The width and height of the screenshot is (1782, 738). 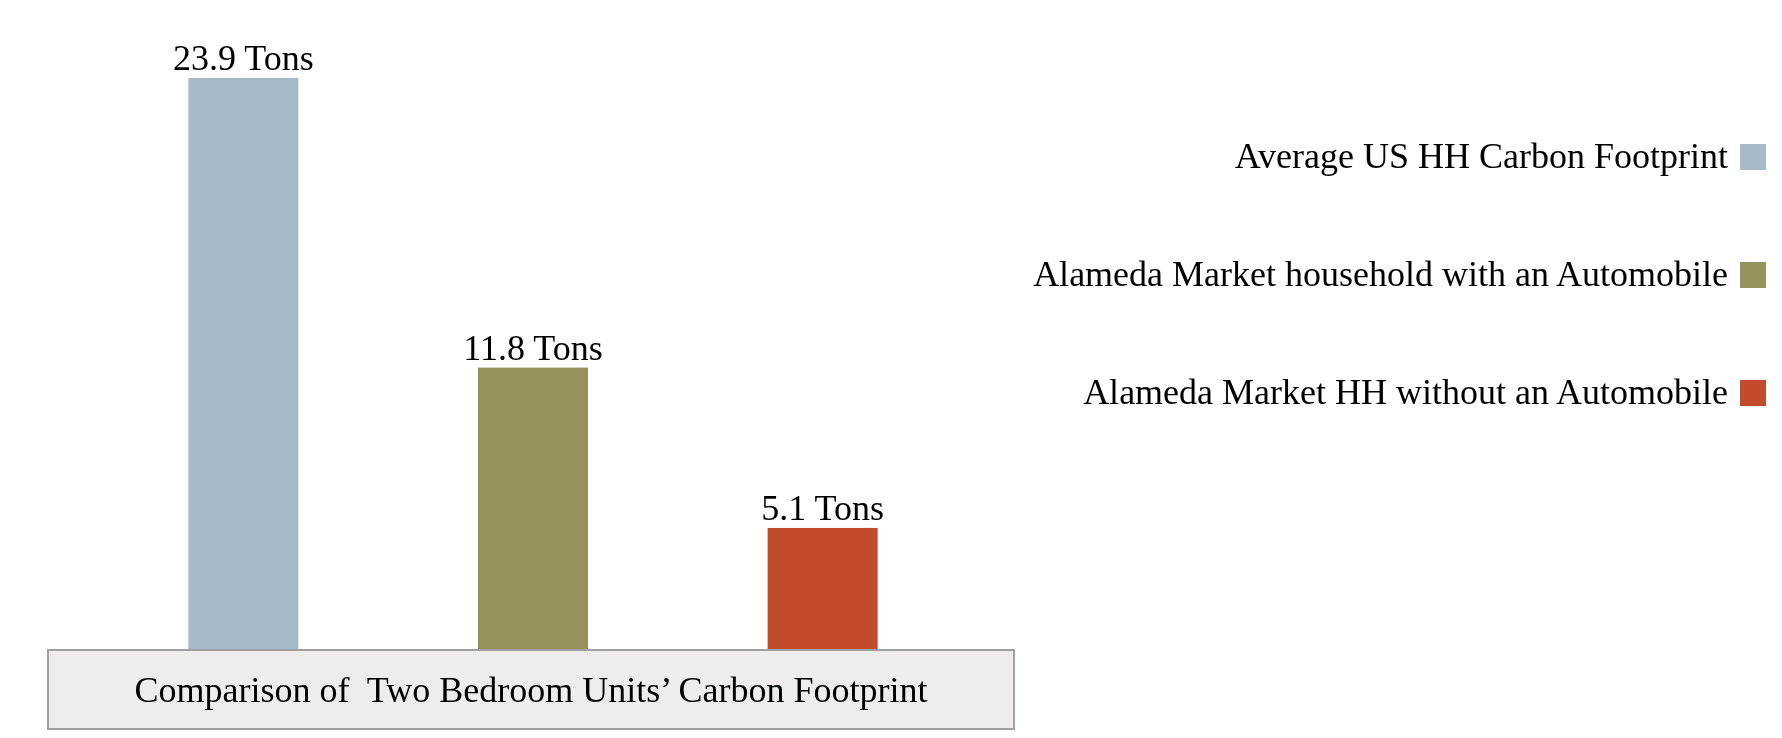 What do you see at coordinates (823, 507) in the screenshot?
I see `data-label: 5.1 Tons` at bounding box center [823, 507].